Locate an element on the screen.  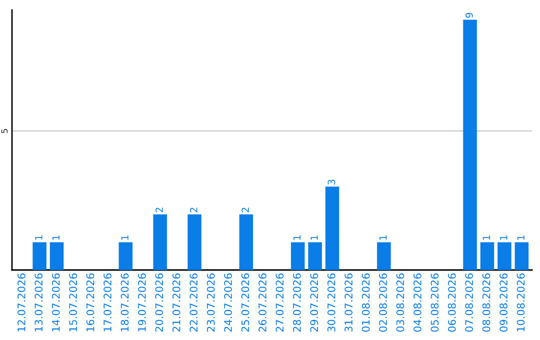
x-tick-label: 03.08.2026 is located at coordinates (400, 302).